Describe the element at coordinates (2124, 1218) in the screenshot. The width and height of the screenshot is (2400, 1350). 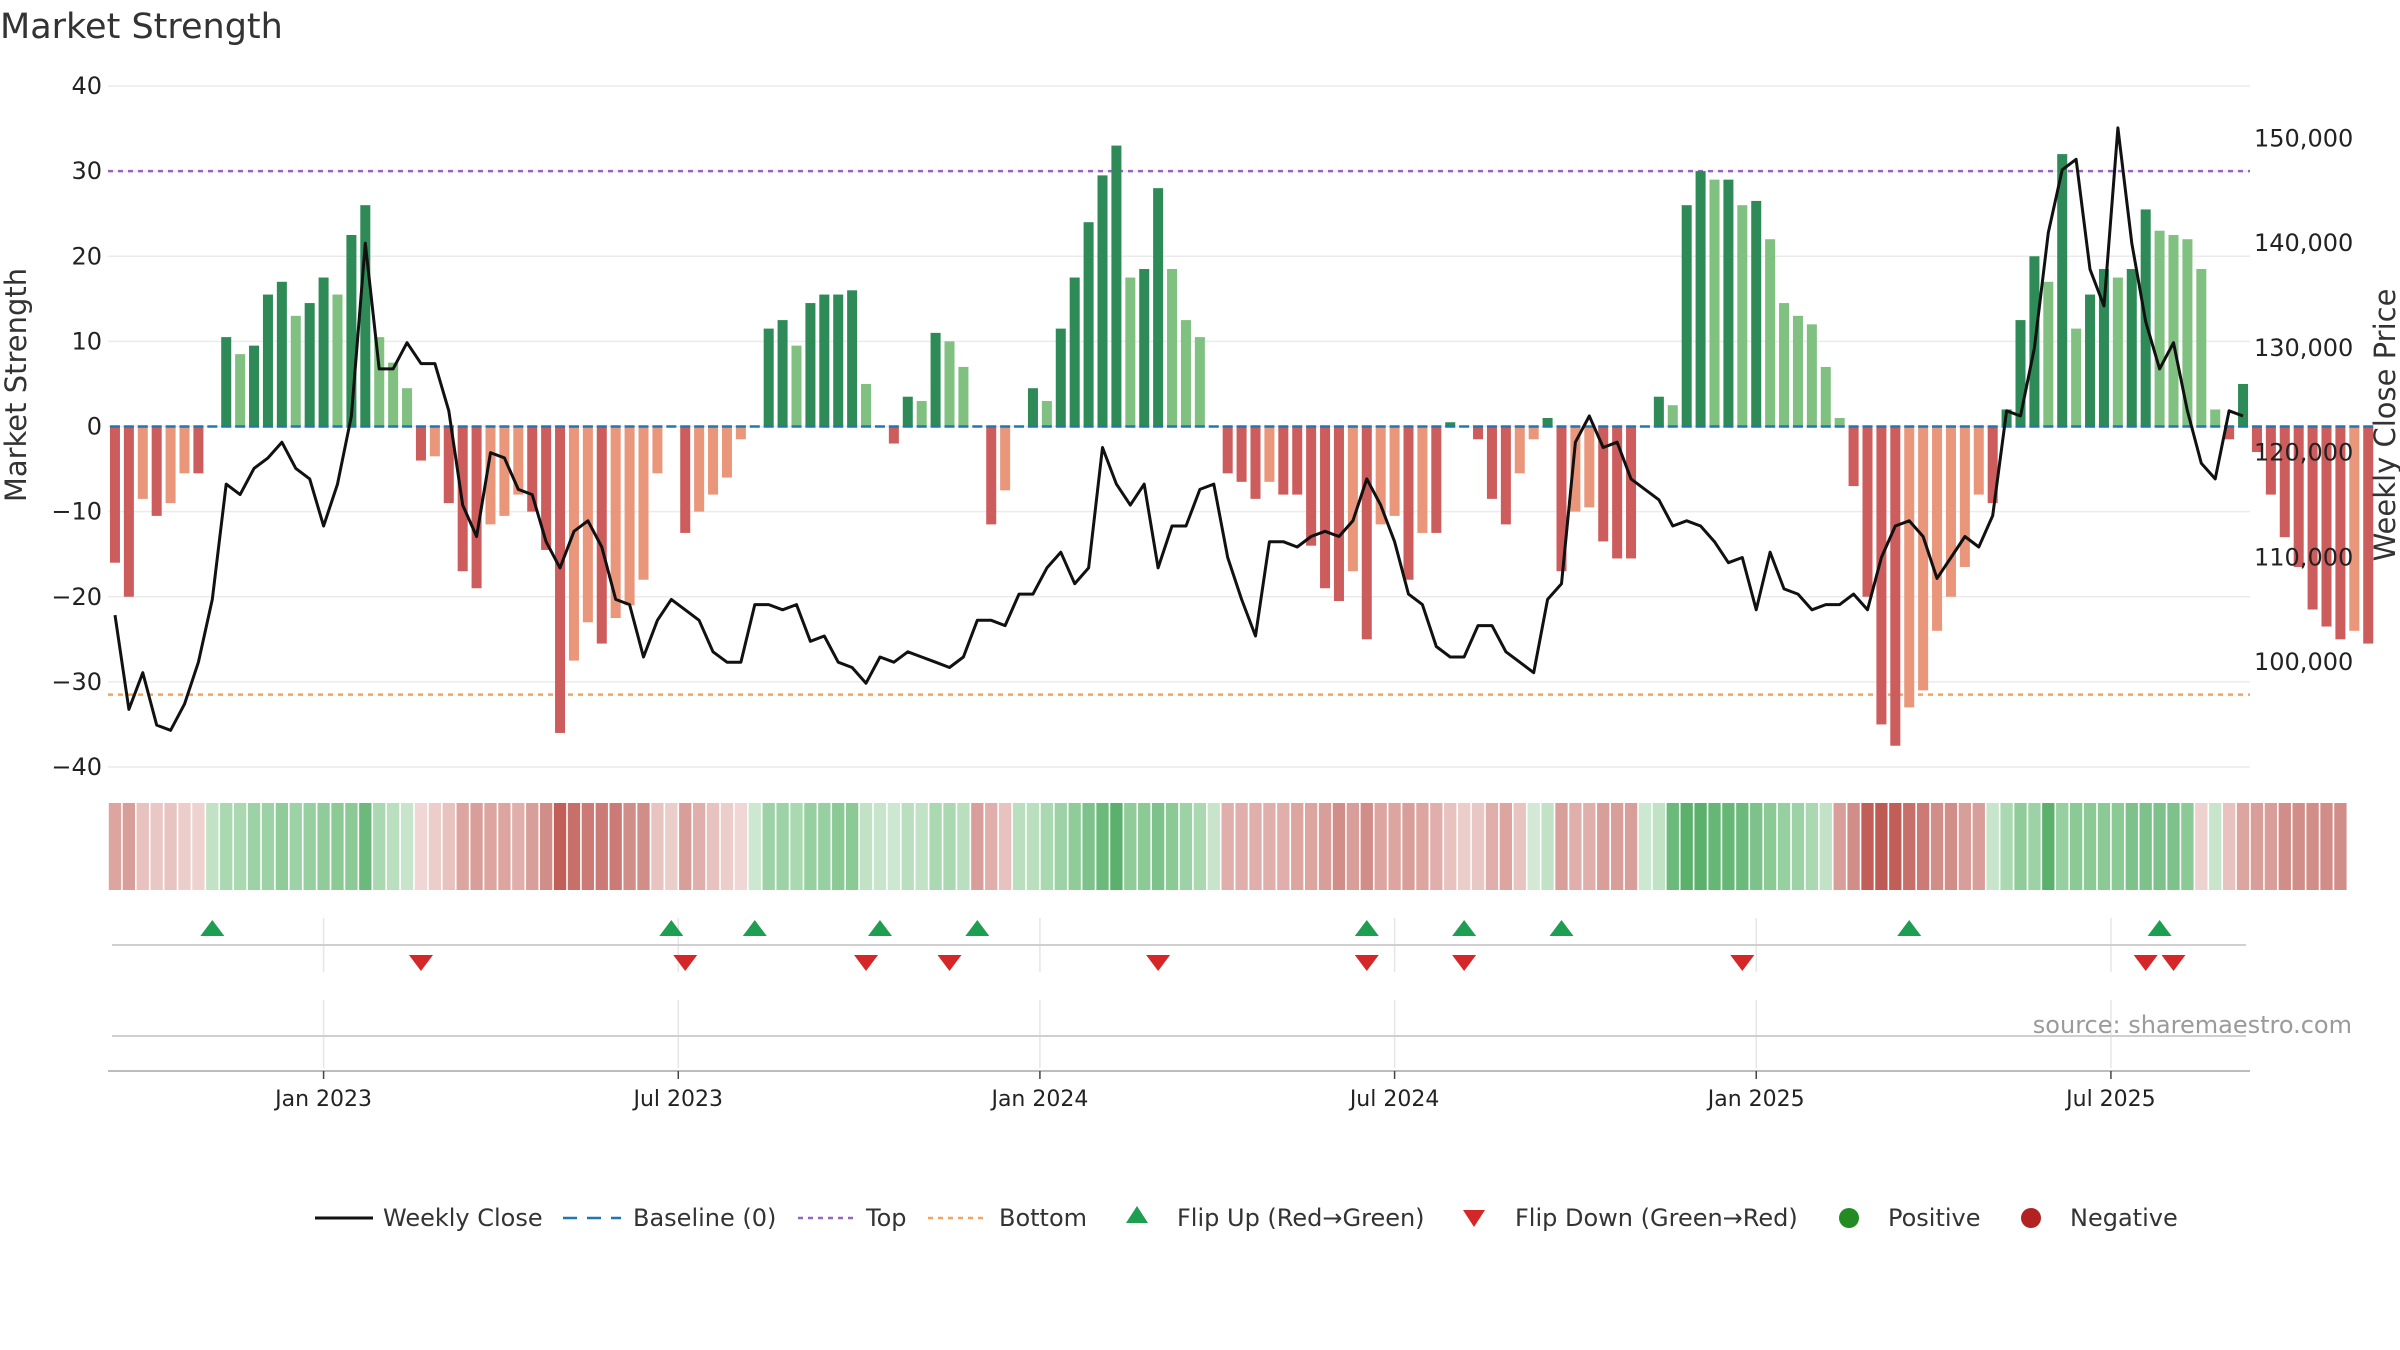
I see `legend-negative: Negative` at that location.